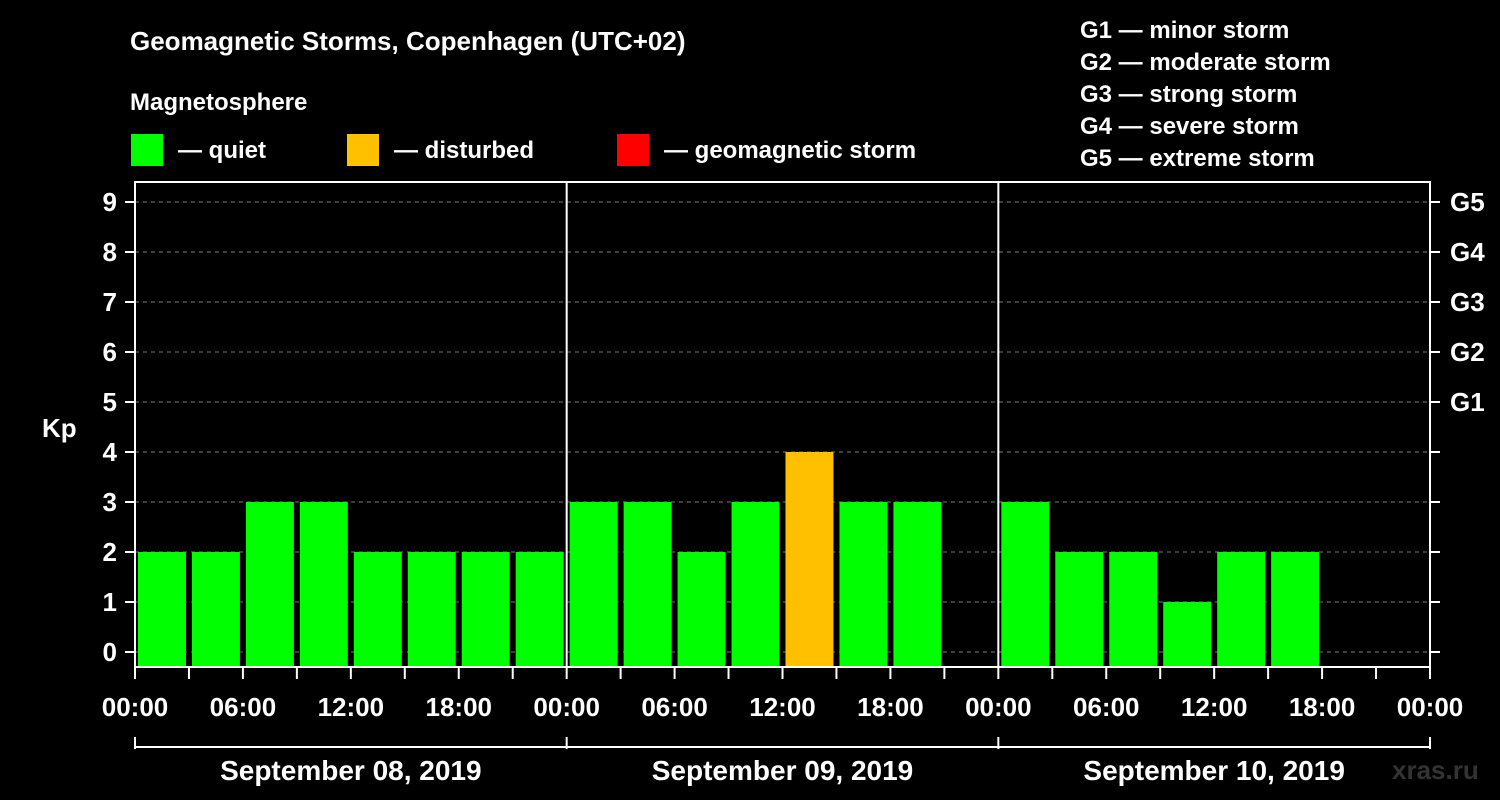  Describe the element at coordinates (1189, 126) in the screenshot. I see `storm-scale-g4: G4 — severe storm` at that location.